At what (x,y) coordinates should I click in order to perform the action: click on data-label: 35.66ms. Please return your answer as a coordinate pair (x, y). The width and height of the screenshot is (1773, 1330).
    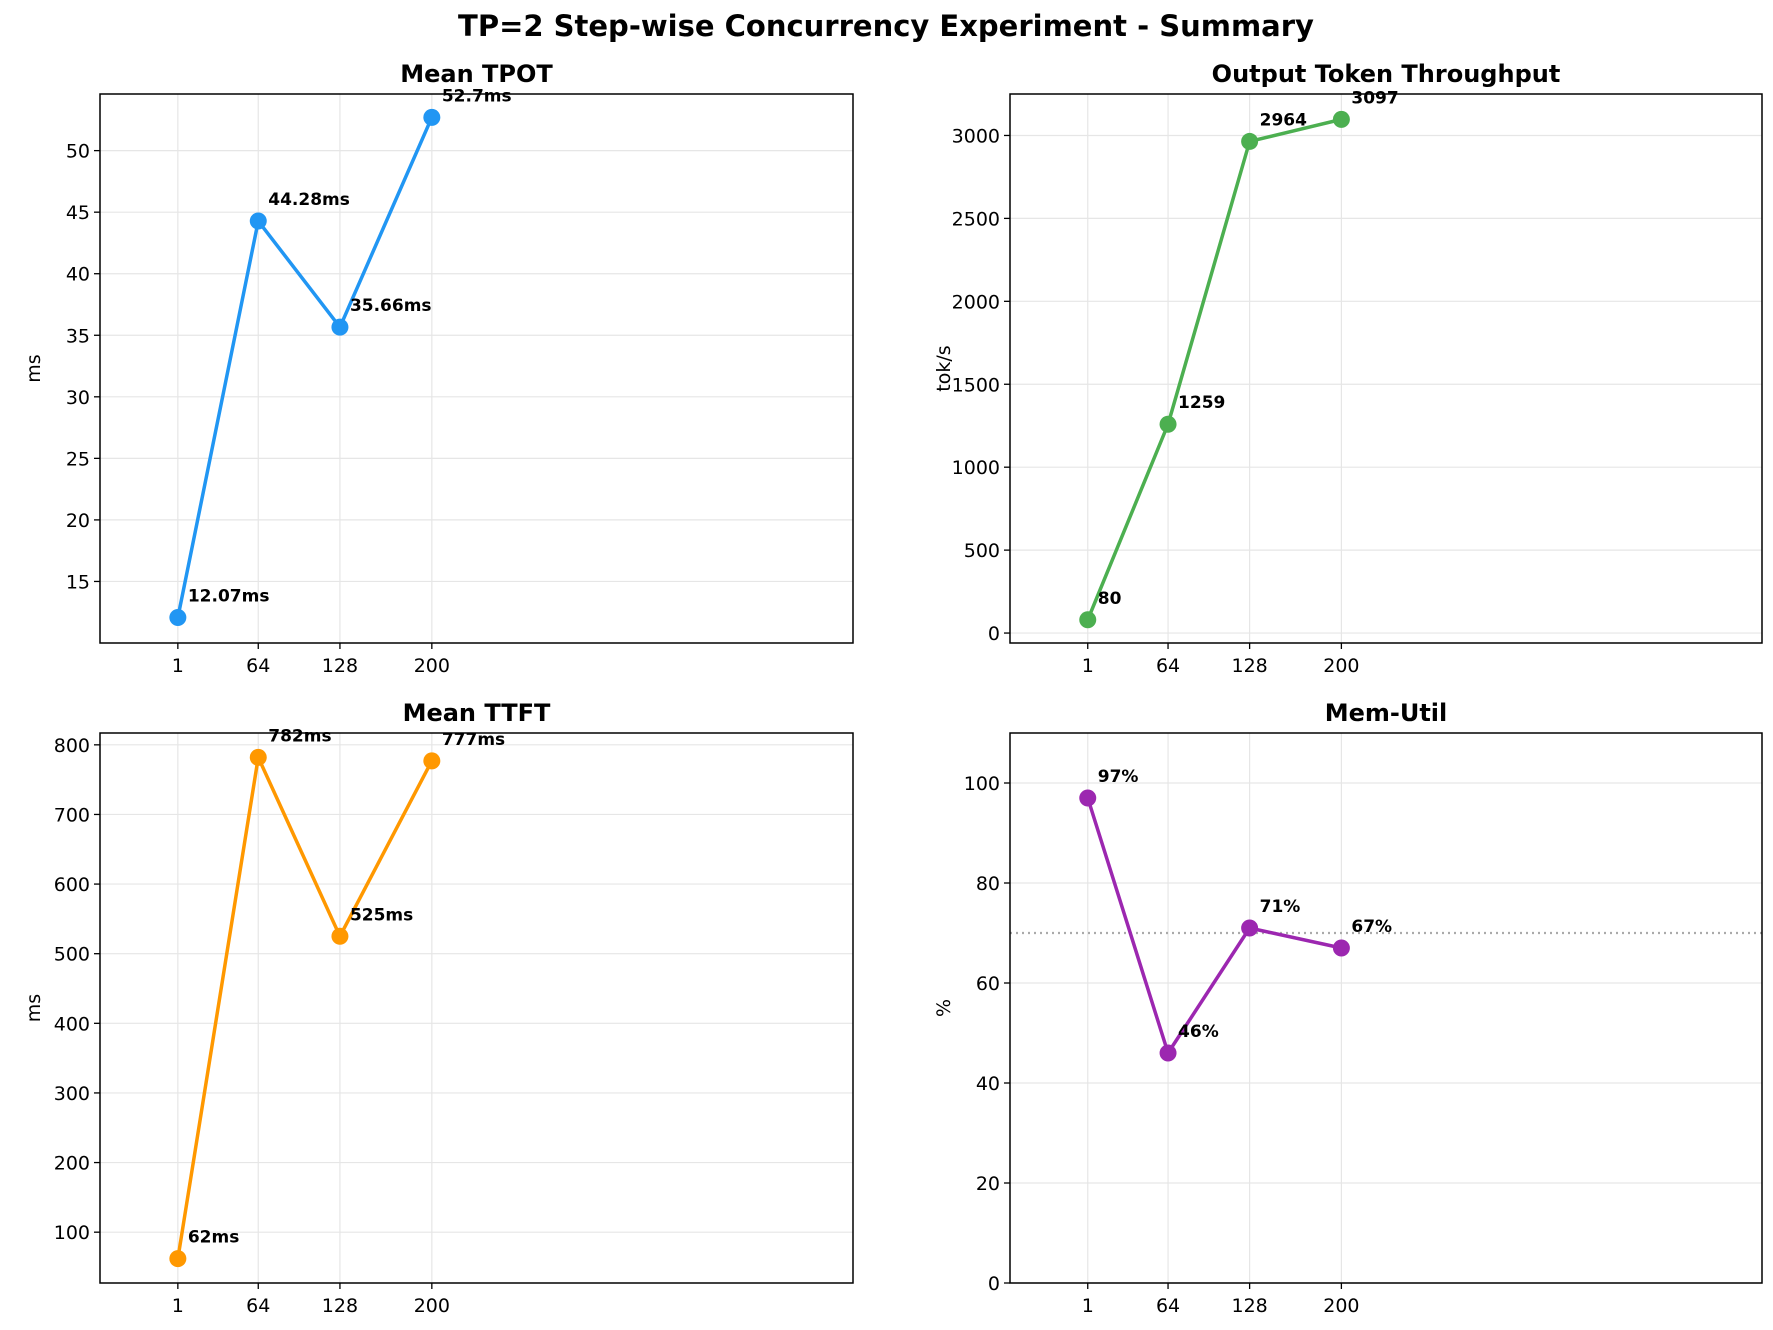
    Looking at the image, I should click on (391, 306).